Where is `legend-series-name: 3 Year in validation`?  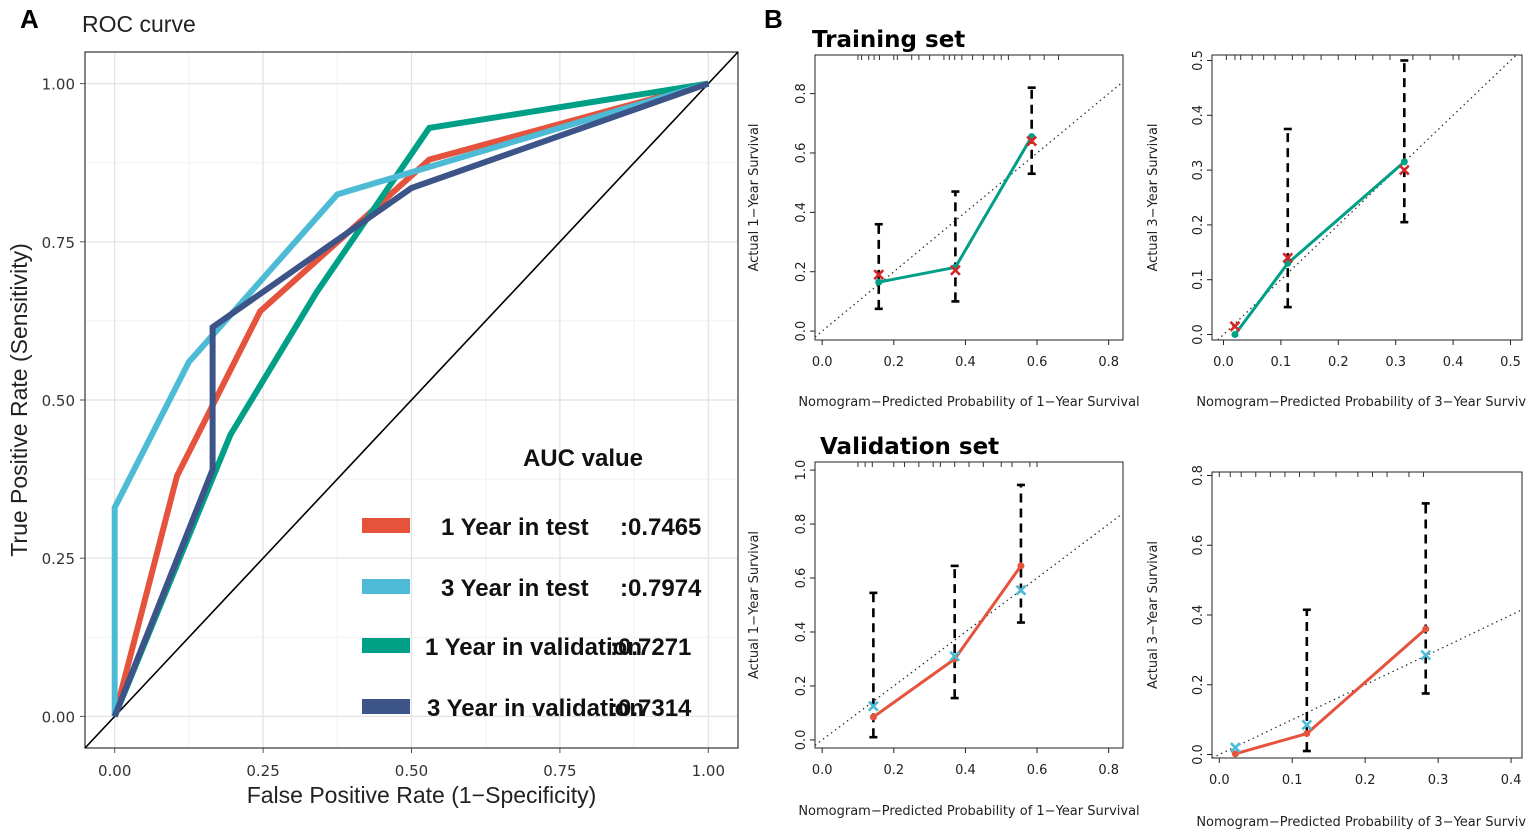 legend-series-name: 3 Year in validation is located at coordinates (535, 708).